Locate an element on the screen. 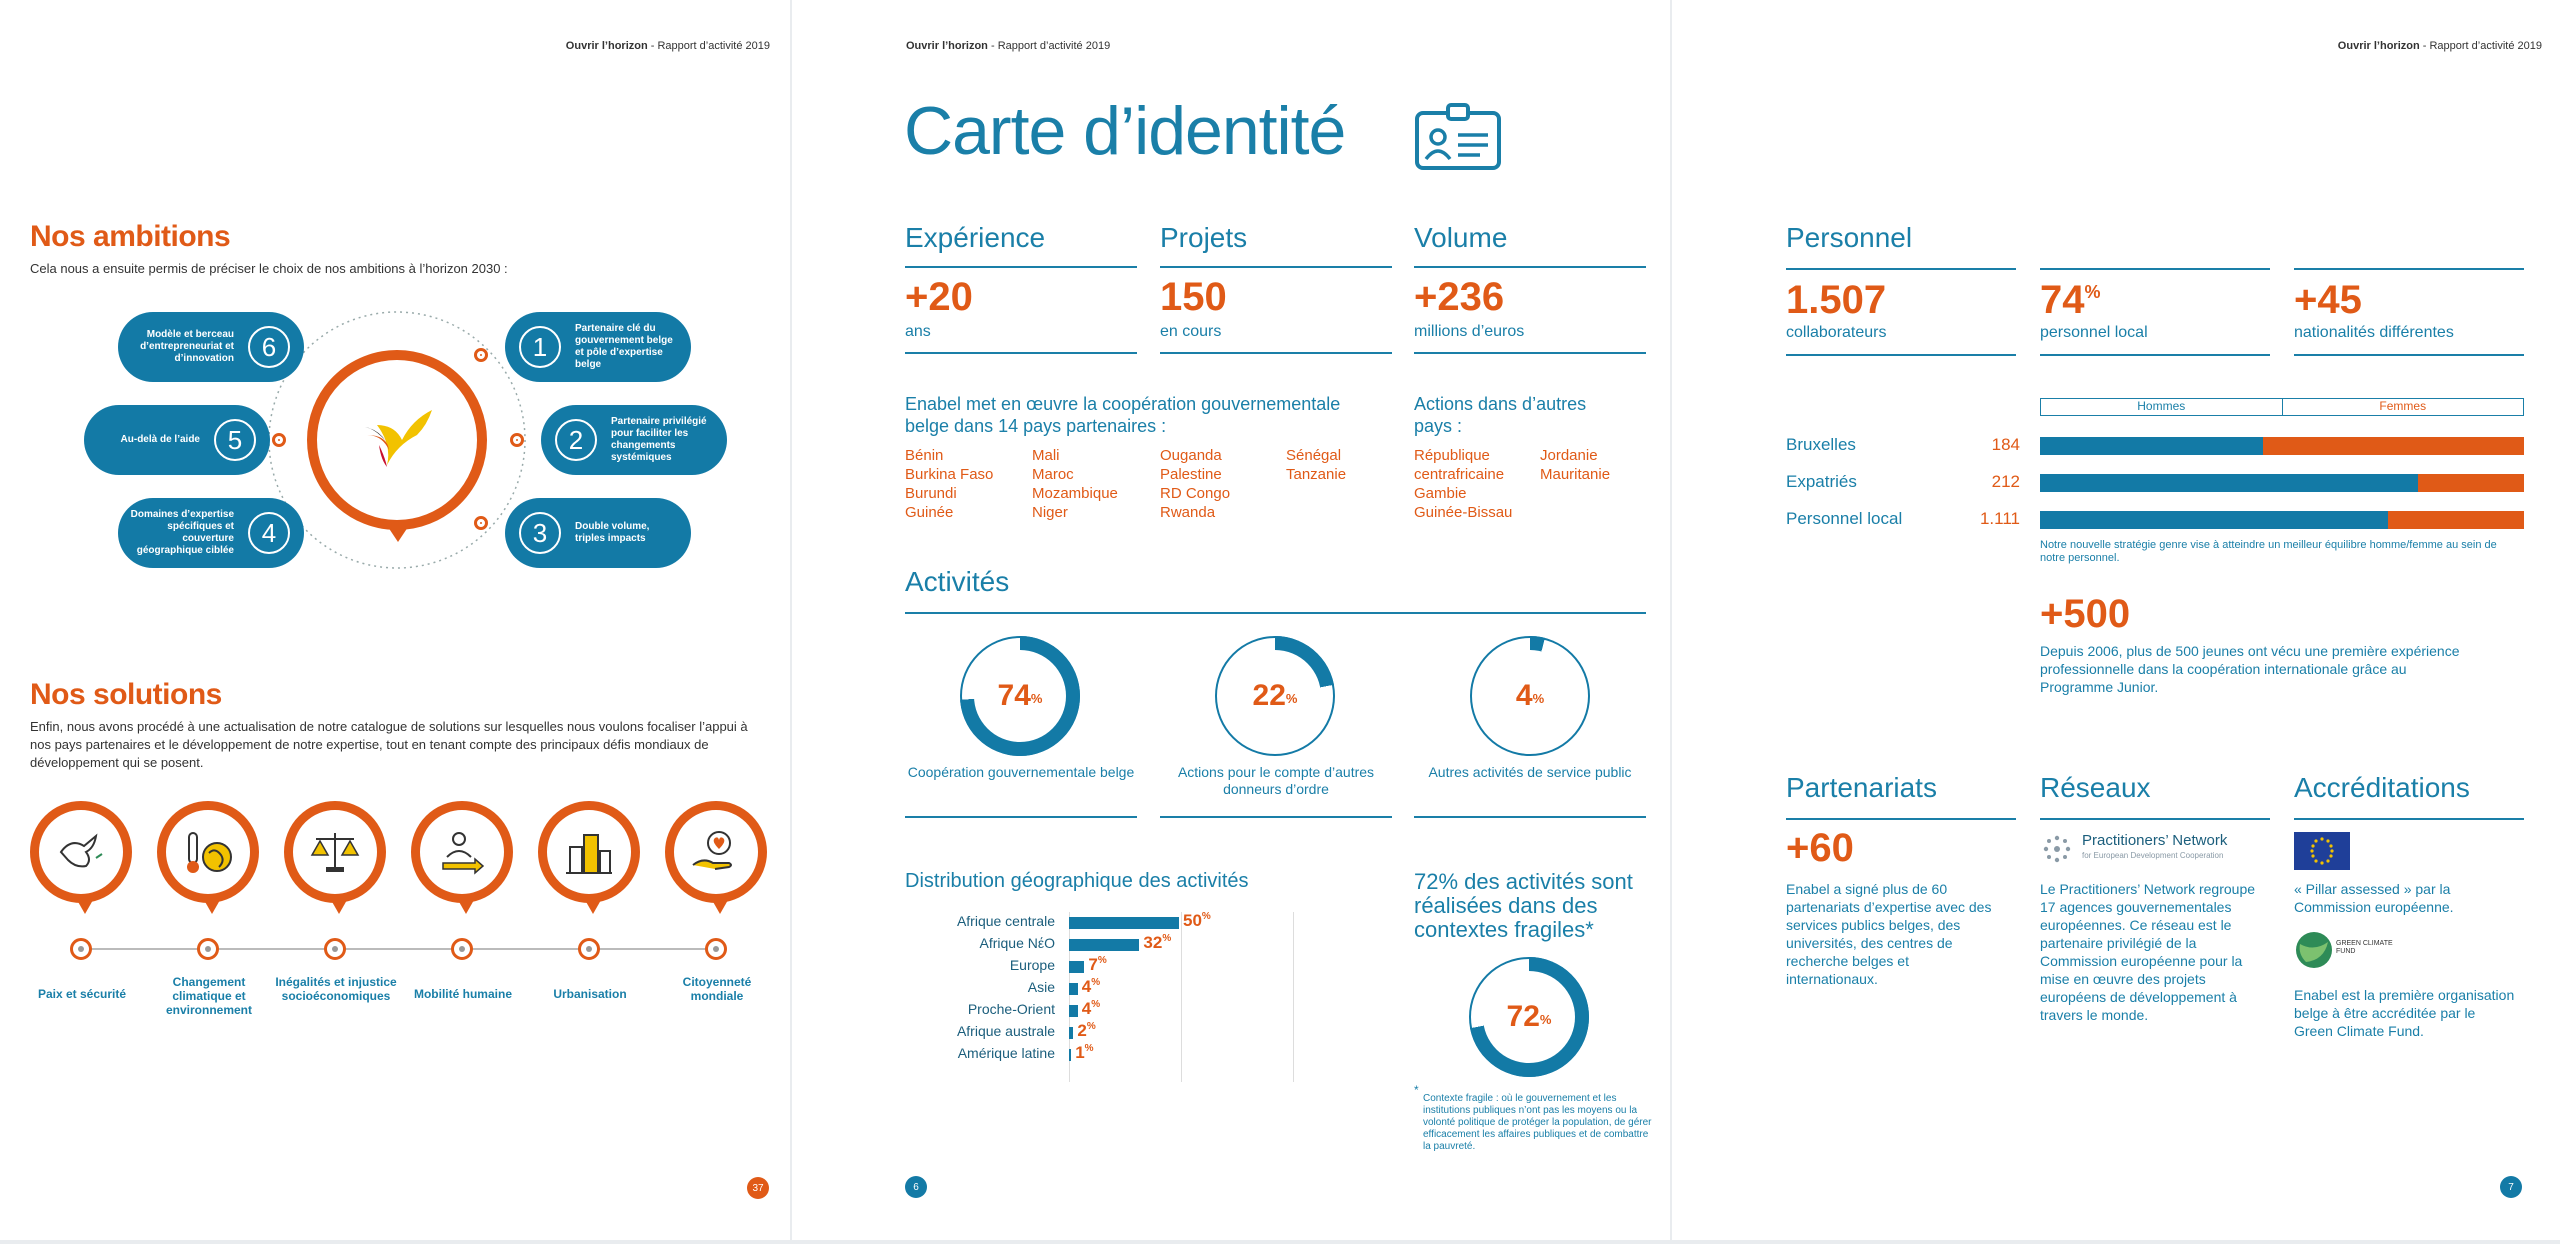 The width and height of the screenshot is (2560, 1244). local-staff-value: 74% is located at coordinates (2070, 300).